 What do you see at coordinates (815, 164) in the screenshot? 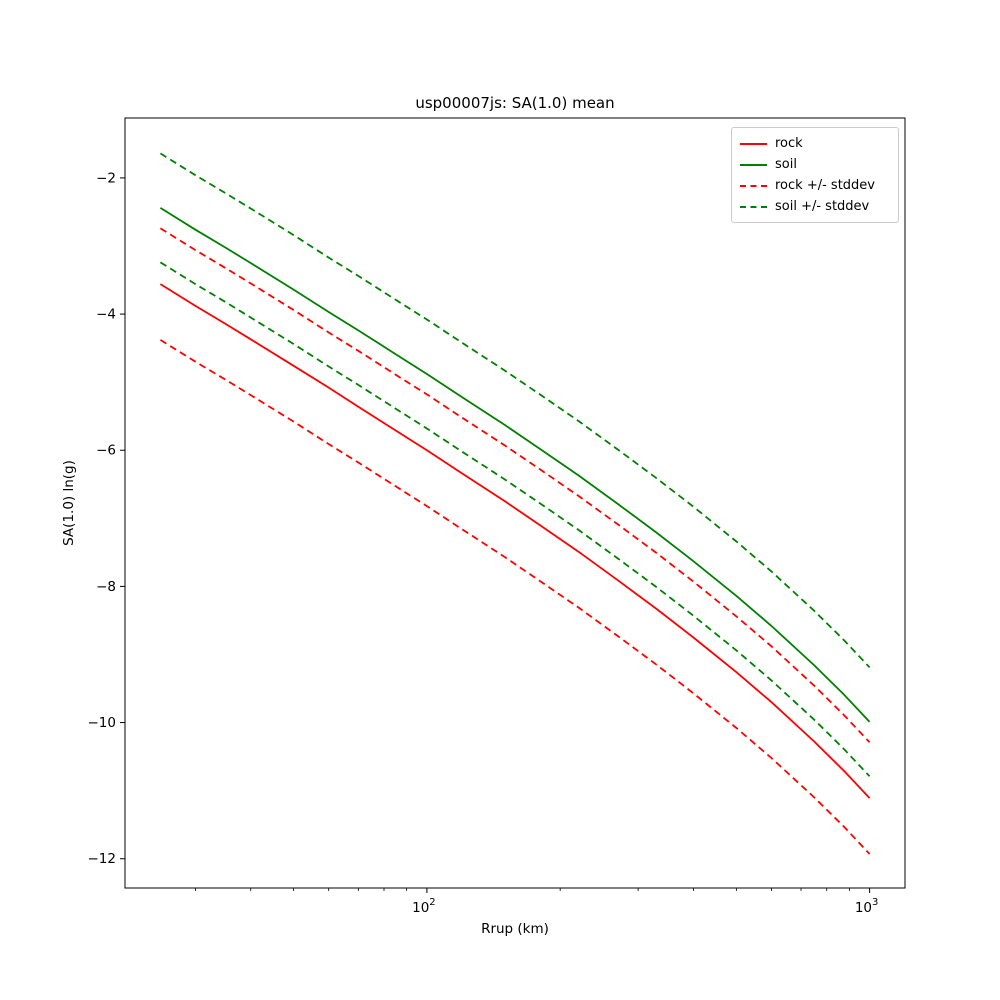
I see `legend-item-soil: soil` at bounding box center [815, 164].